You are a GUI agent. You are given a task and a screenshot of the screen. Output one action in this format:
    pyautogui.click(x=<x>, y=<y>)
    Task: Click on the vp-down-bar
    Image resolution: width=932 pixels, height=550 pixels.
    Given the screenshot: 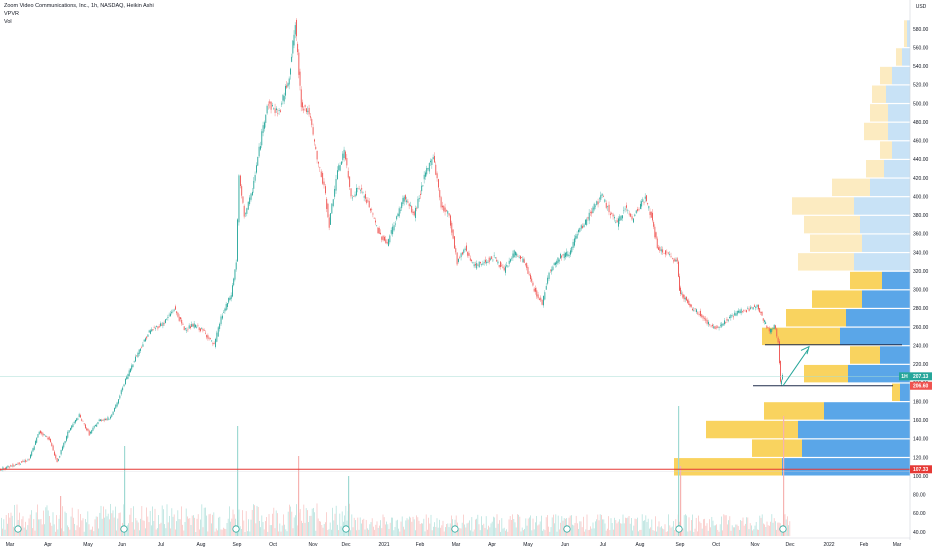 What is the action you would take?
    pyautogui.click(x=879, y=113)
    